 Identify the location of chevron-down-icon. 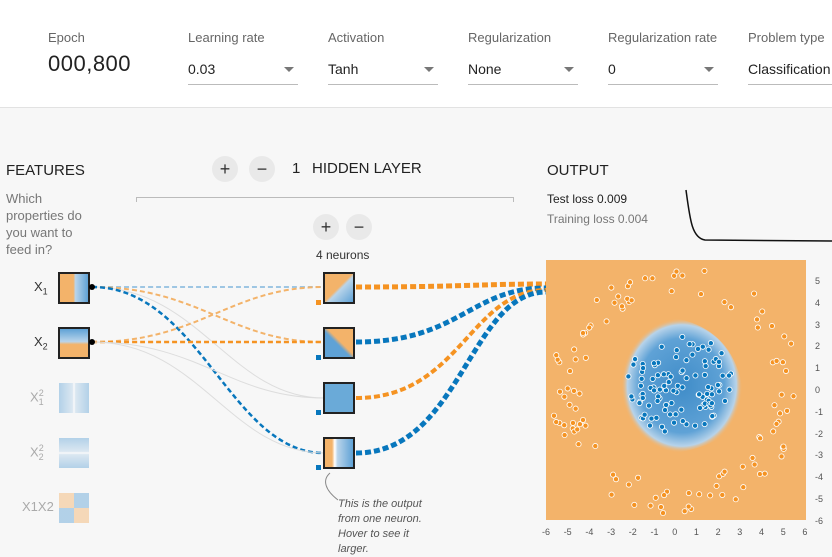
(429, 69).